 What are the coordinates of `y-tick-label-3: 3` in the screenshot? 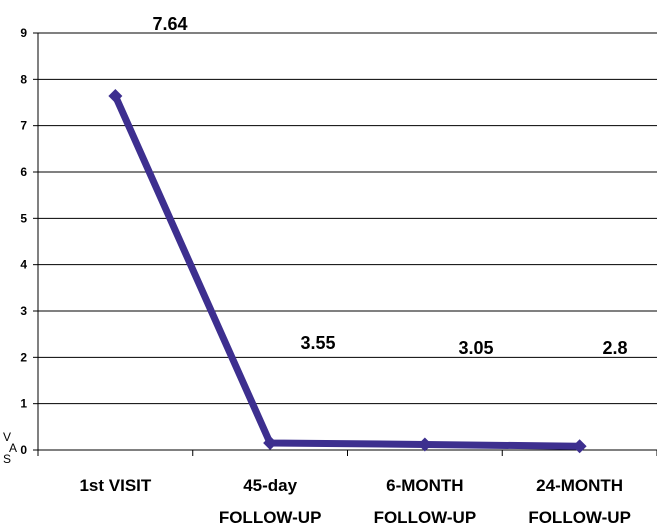 It's located at (23, 311).